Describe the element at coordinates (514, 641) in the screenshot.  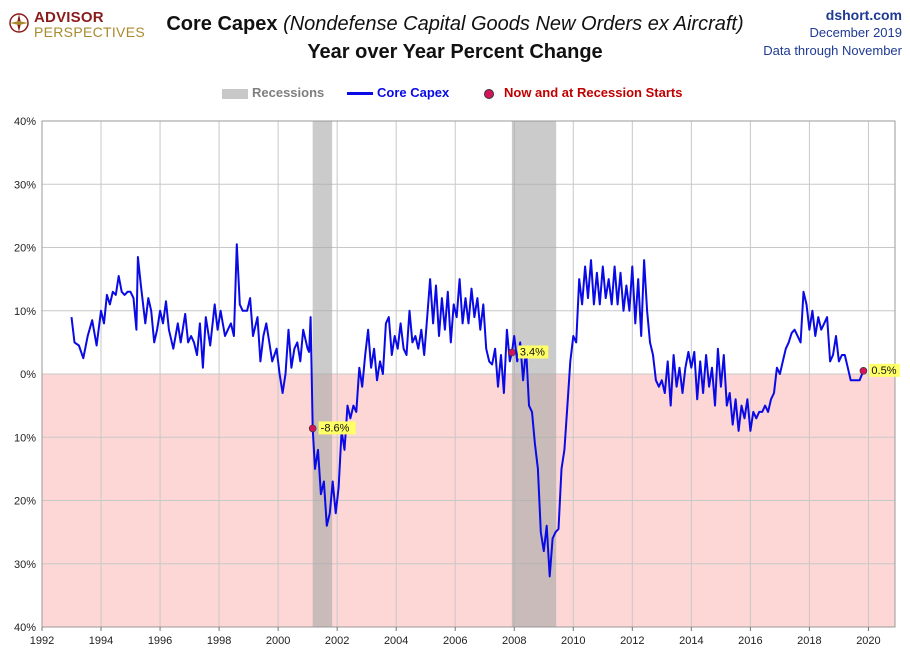
I see `x-tick-label: 2008` at that location.